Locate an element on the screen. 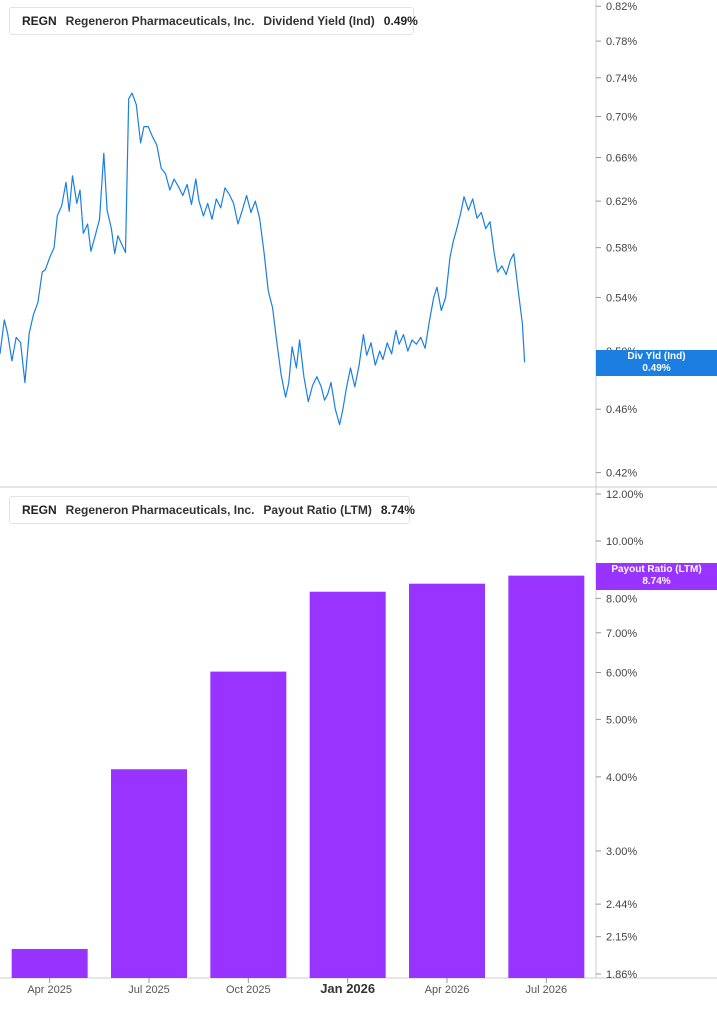  y-tick-label: 10.00% is located at coordinates (625, 542).